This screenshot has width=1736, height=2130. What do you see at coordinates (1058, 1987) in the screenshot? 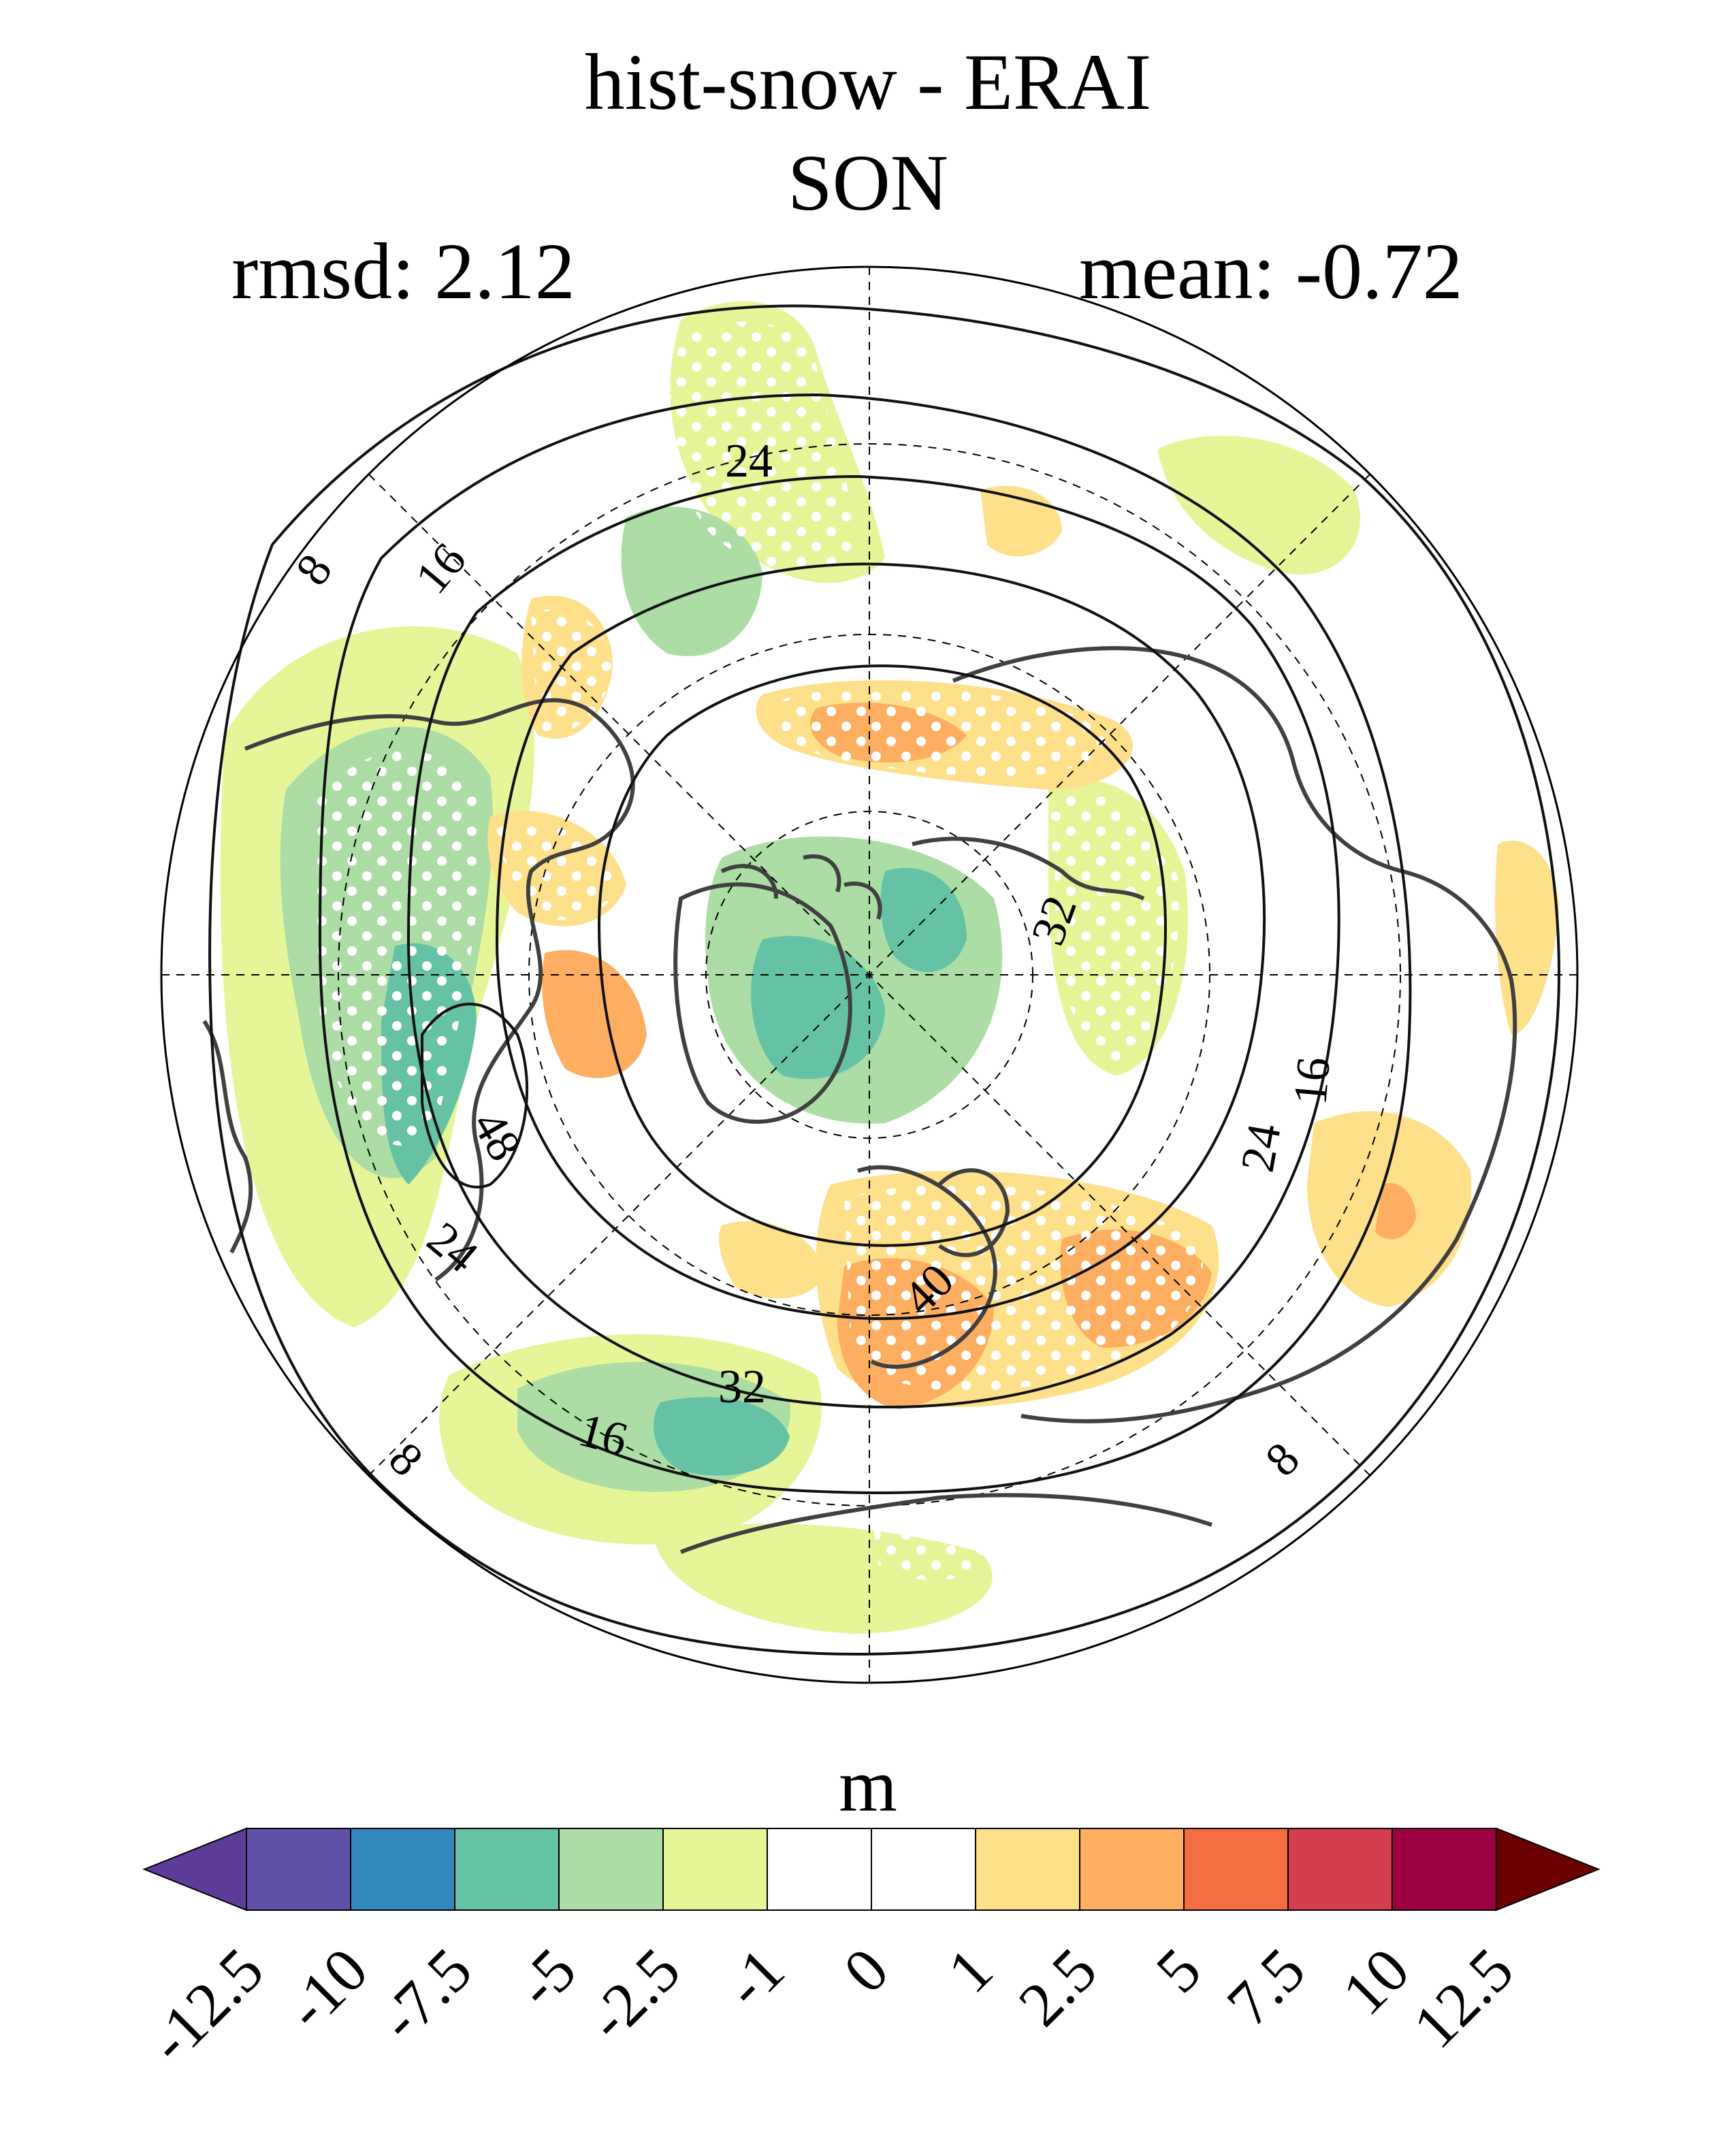
I see `colorbar-tick-label: 2.5` at bounding box center [1058, 1987].